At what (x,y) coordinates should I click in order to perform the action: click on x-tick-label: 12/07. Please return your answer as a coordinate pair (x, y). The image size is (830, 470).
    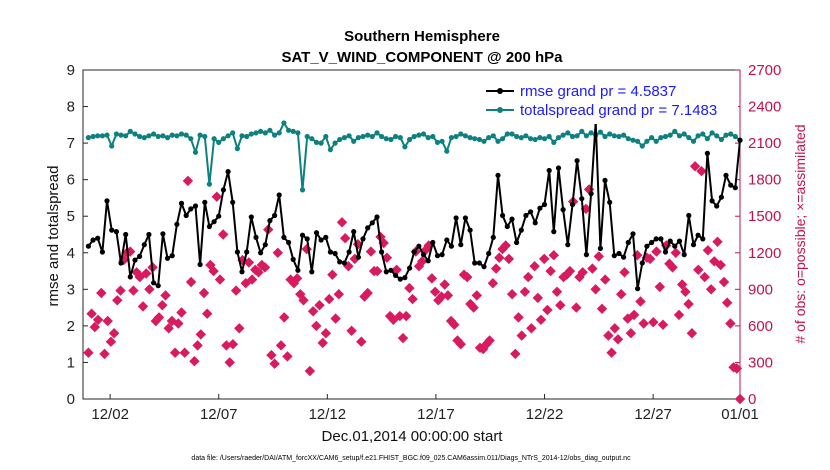
    Looking at the image, I should click on (219, 414).